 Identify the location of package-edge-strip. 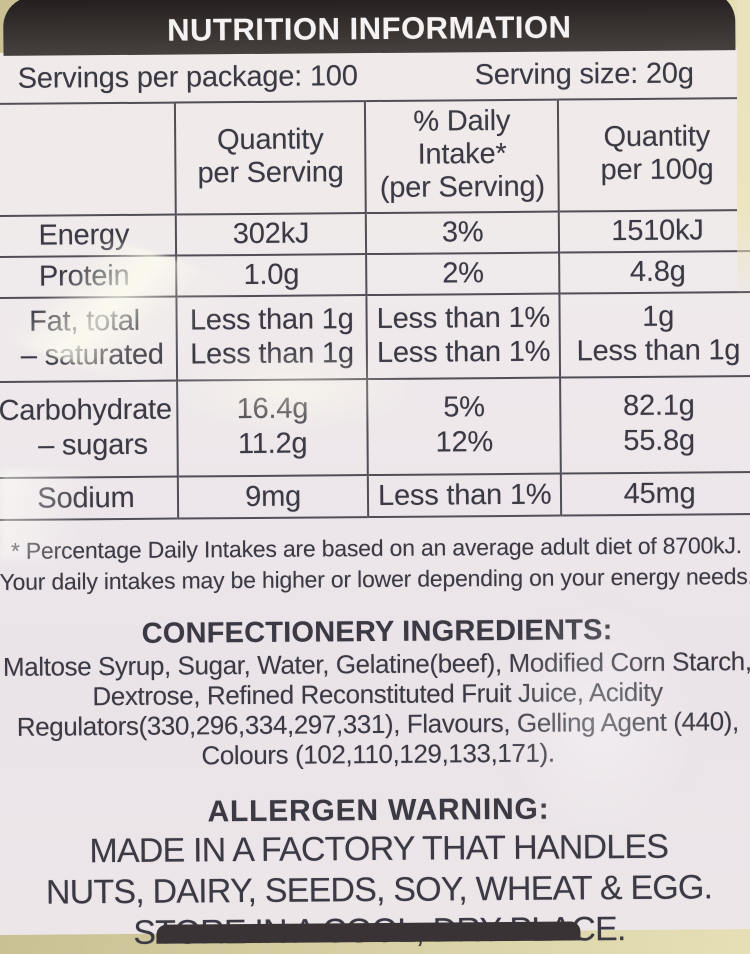
(743, 150).